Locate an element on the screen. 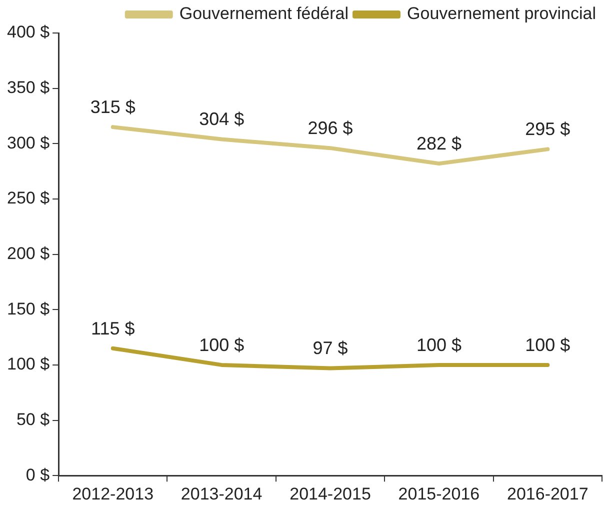 This screenshot has width=608, height=512. x-tick-label: 2016-2017 is located at coordinates (547, 494).